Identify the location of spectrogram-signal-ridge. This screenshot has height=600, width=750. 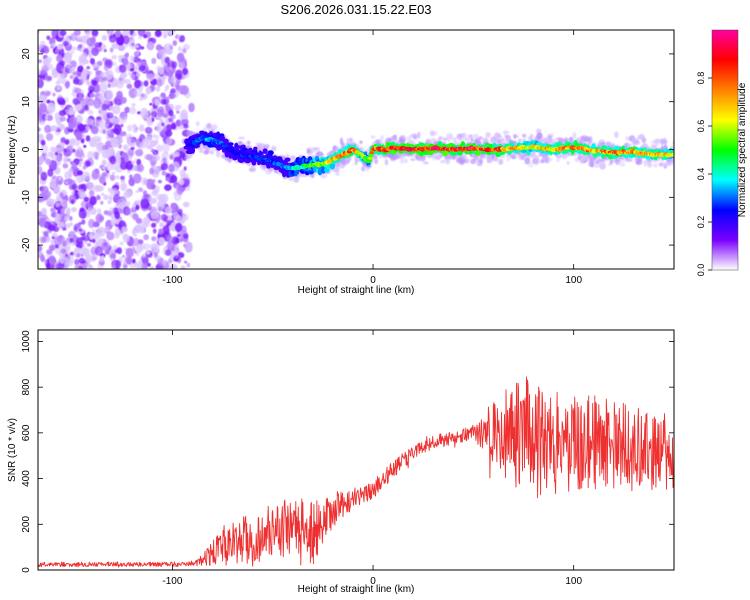
(428, 152).